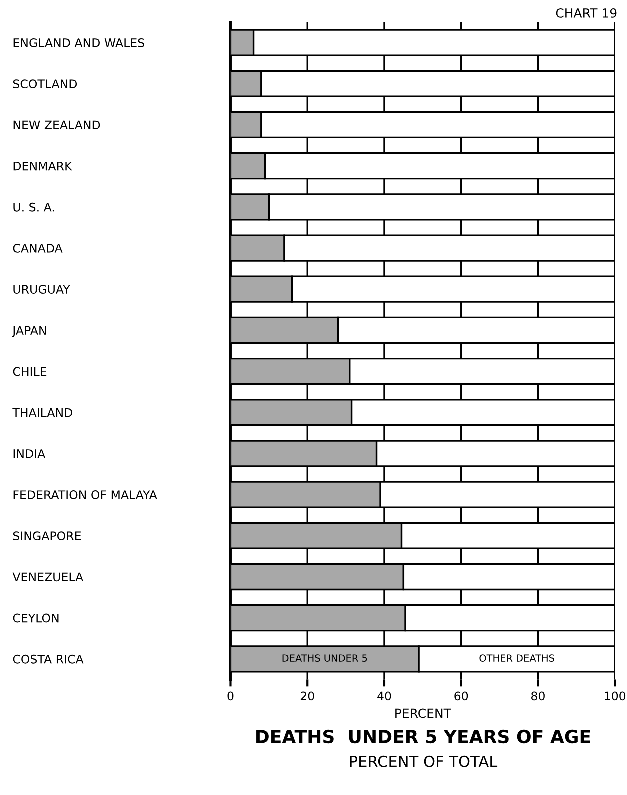 This screenshot has width=627, height=795. I want to click on x-tick-label: 80, so click(538, 696).